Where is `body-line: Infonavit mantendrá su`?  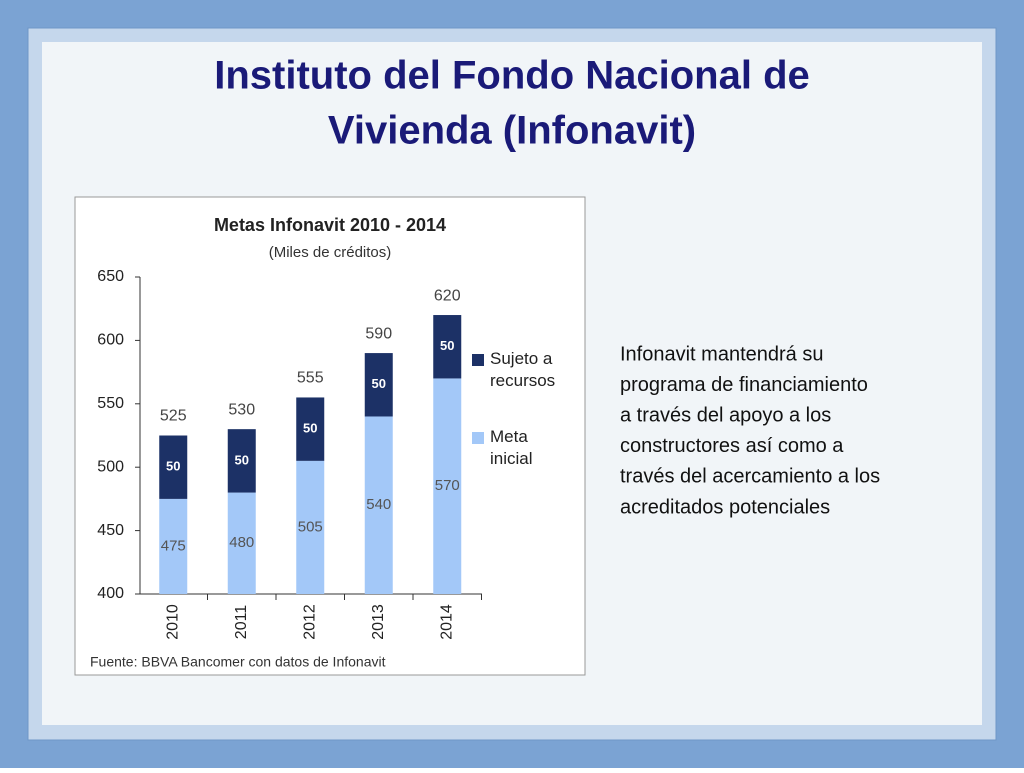
body-line: Infonavit mantendrá su is located at coordinates (721, 354).